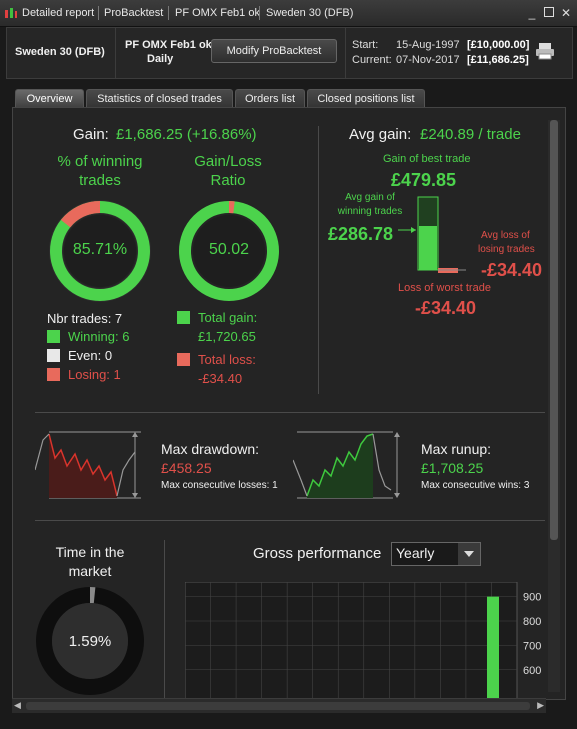 The width and height of the screenshot is (577, 729). Describe the element at coordinates (346, 465) in the screenshot. I see `runup-chart` at that location.